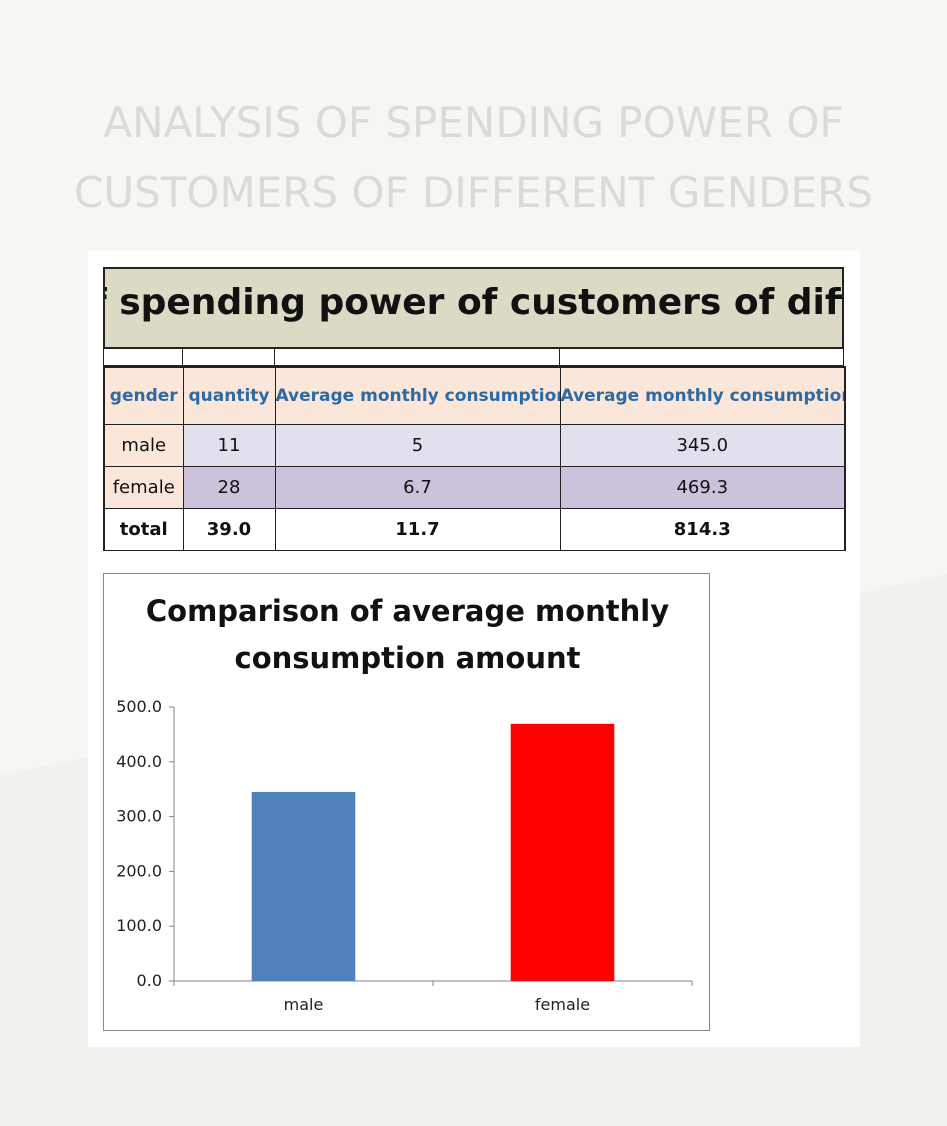 This screenshot has width=947, height=1126. Describe the element at coordinates (149, 980) in the screenshot. I see `y-tick-label: 0.0` at that location.